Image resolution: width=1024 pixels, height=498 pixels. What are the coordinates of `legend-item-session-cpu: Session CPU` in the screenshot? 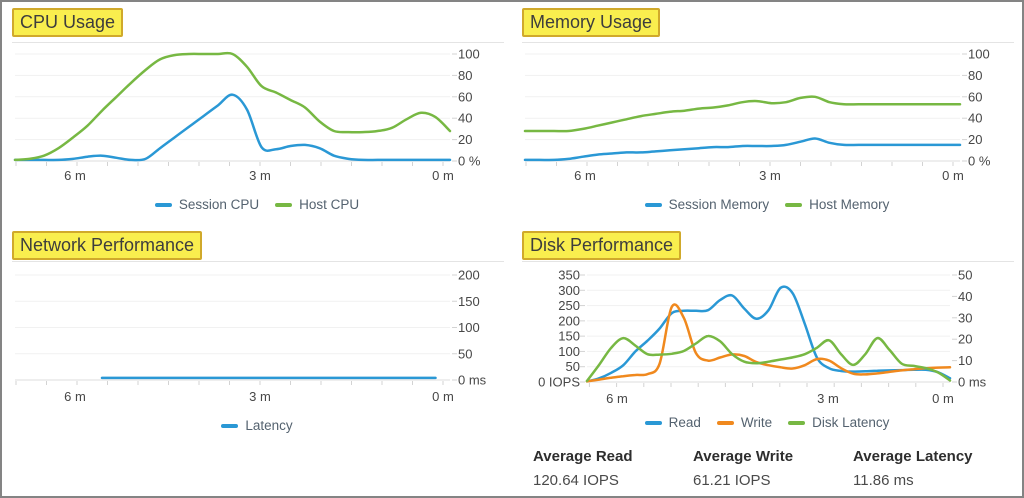 It's located at (207, 204).